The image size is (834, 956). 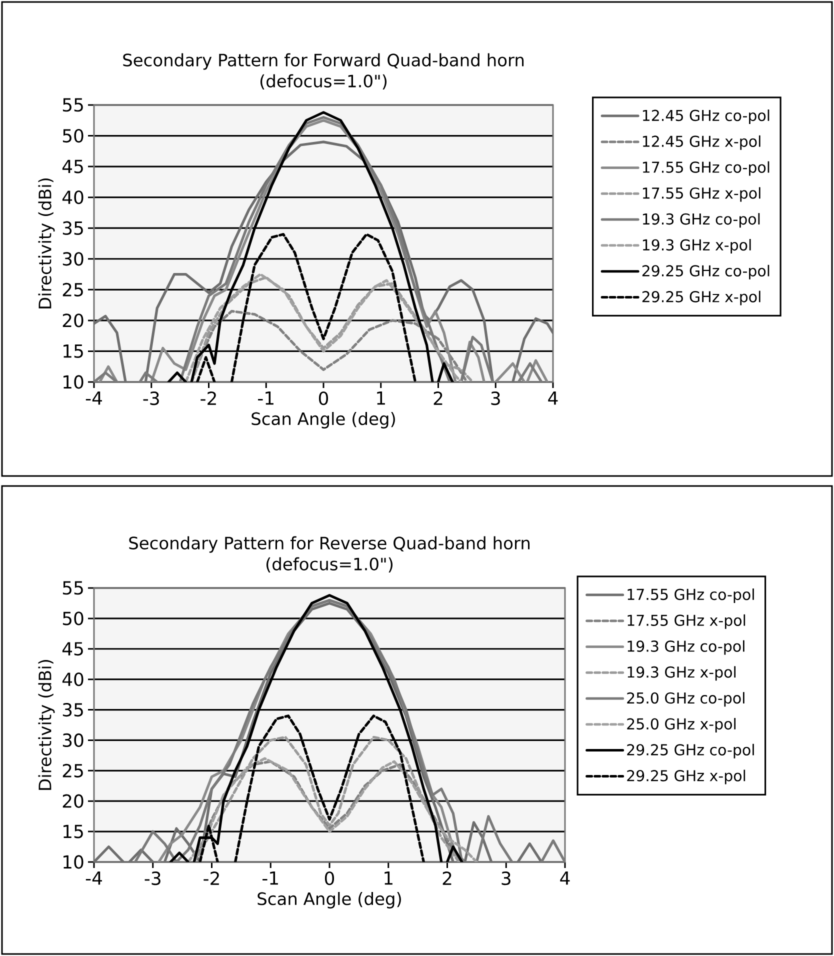 I want to click on legend-label: 25.0 GHz co-pol, so click(x=685, y=699).